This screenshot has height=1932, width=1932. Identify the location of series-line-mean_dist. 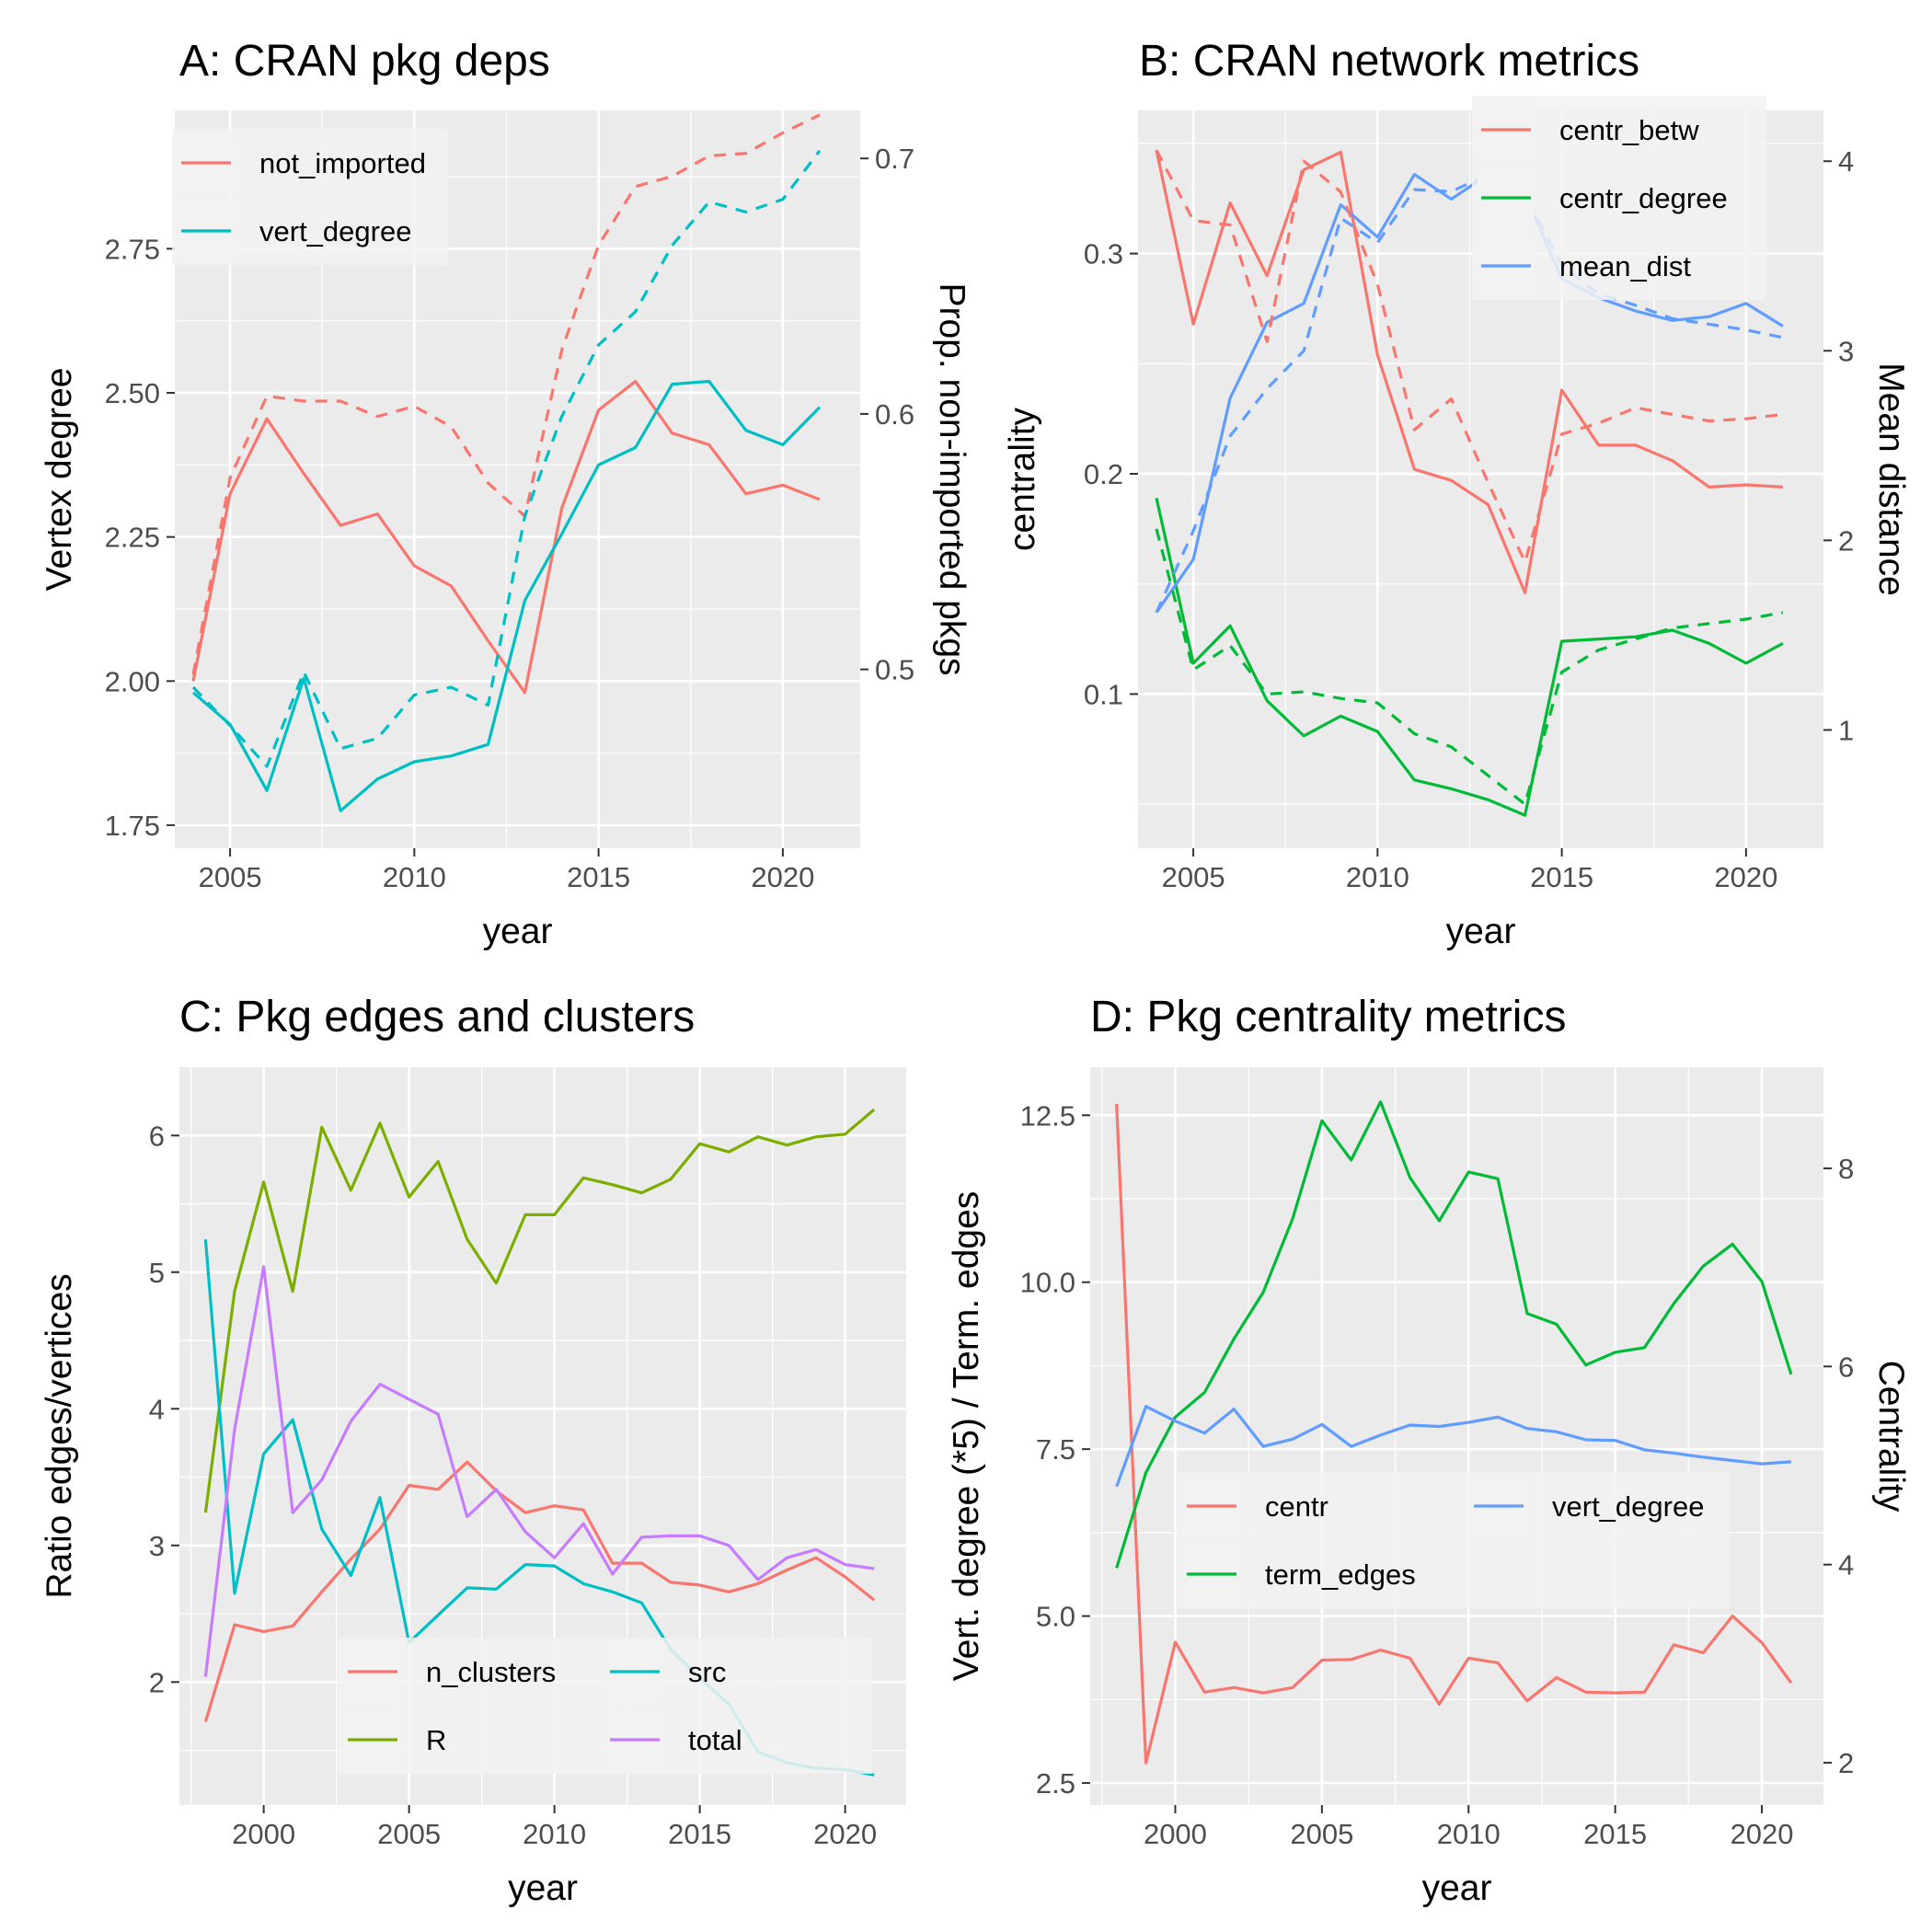
(1469, 393).